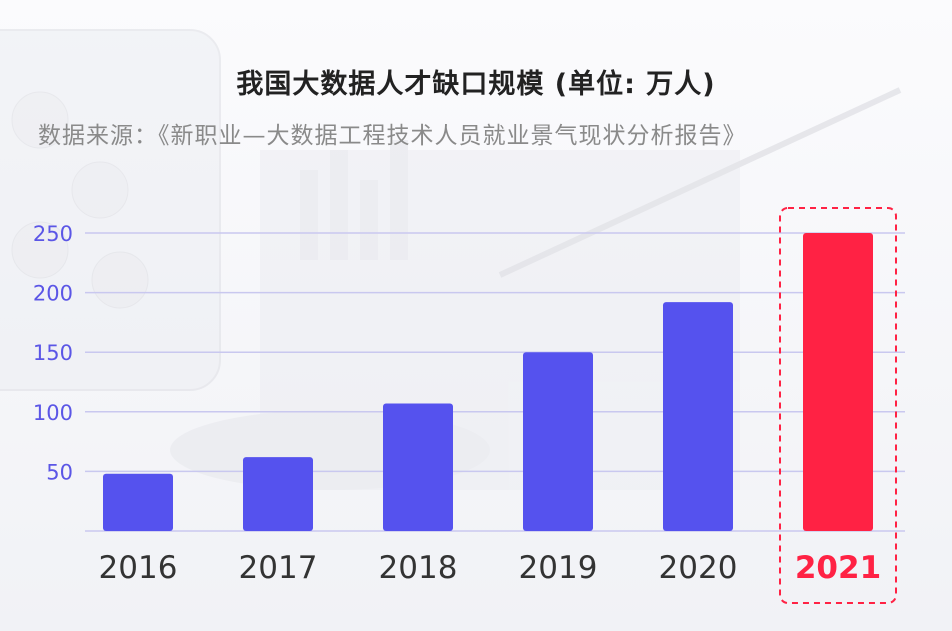 Image resolution: width=952 pixels, height=631 pixels. I want to click on bar-2017, so click(278, 494).